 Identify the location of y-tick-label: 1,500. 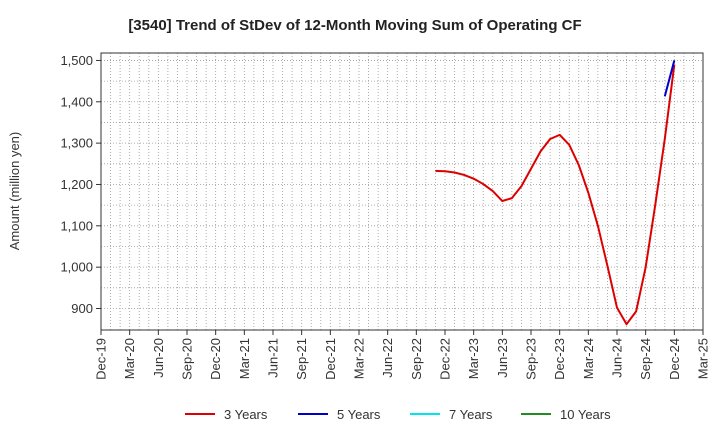
(76, 60).